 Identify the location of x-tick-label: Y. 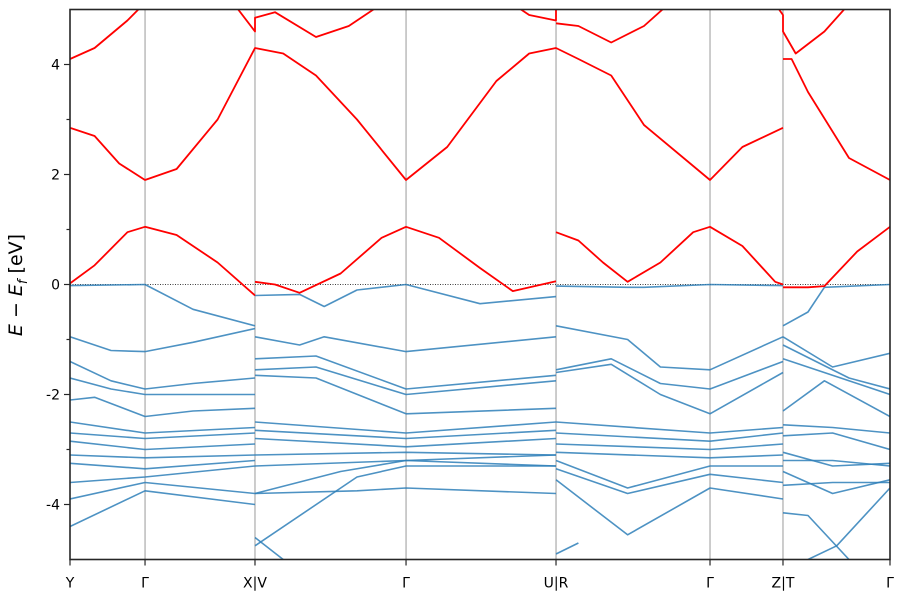
(70, 584).